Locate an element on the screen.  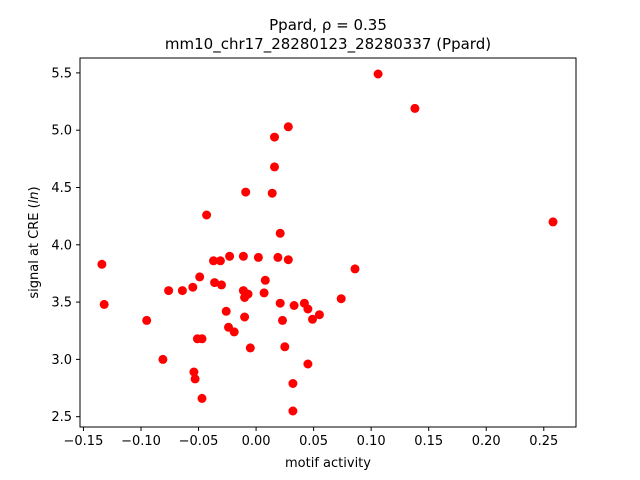
x-tick-label: −0.10 is located at coordinates (141, 441).